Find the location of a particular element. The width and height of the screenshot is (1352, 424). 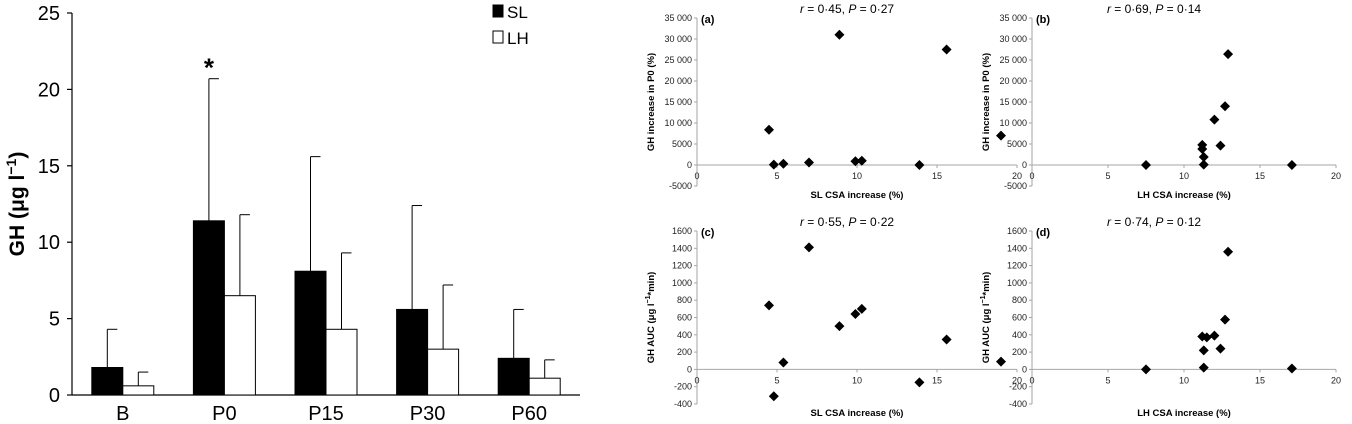

y-tick-label: 25 is located at coordinates (49, 14).